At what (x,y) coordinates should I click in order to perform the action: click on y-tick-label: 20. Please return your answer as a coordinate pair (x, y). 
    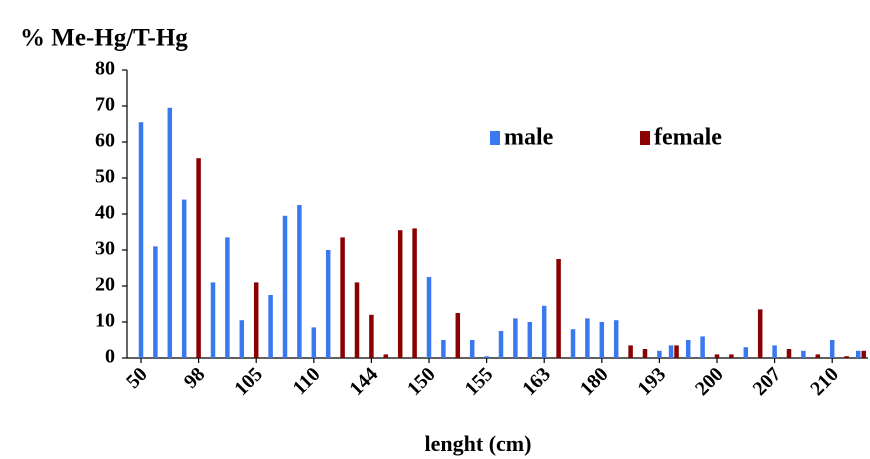
    Looking at the image, I should click on (105, 285).